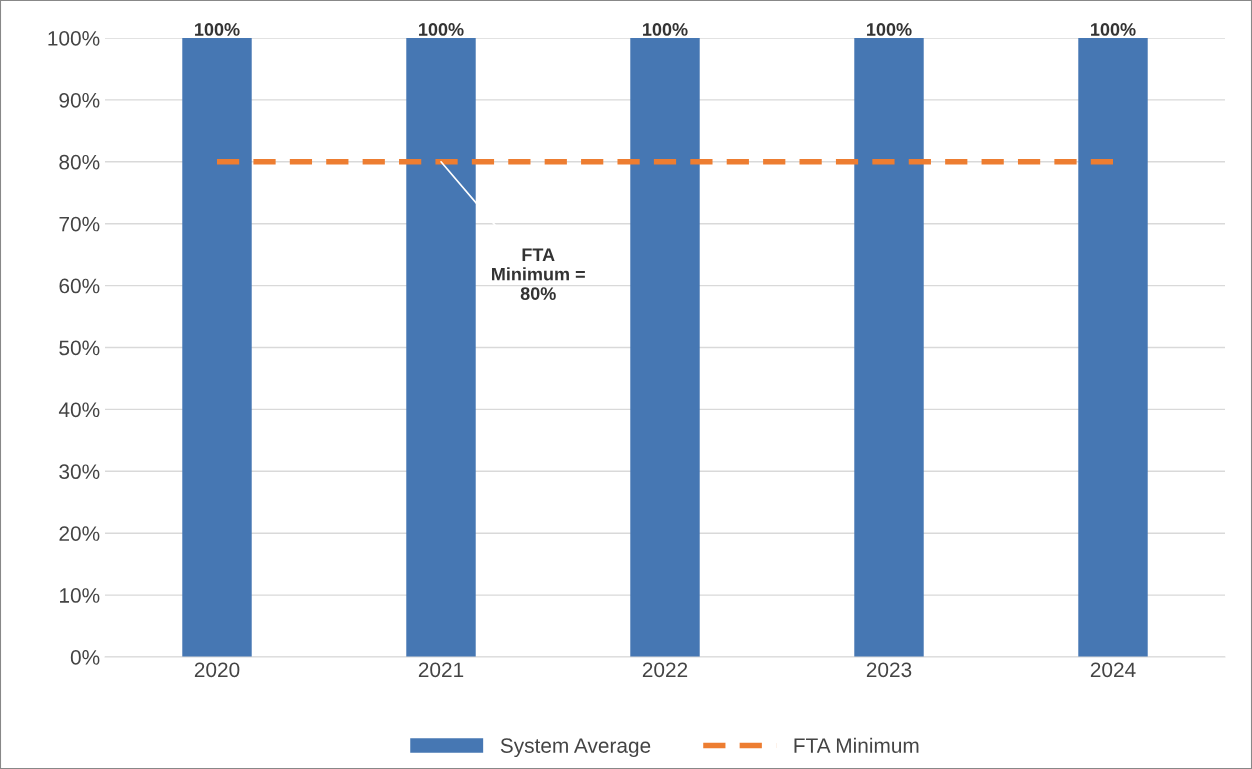 The image size is (1252, 769). Describe the element at coordinates (856, 745) in the screenshot. I see `legend-label: FTA Minimum` at that location.